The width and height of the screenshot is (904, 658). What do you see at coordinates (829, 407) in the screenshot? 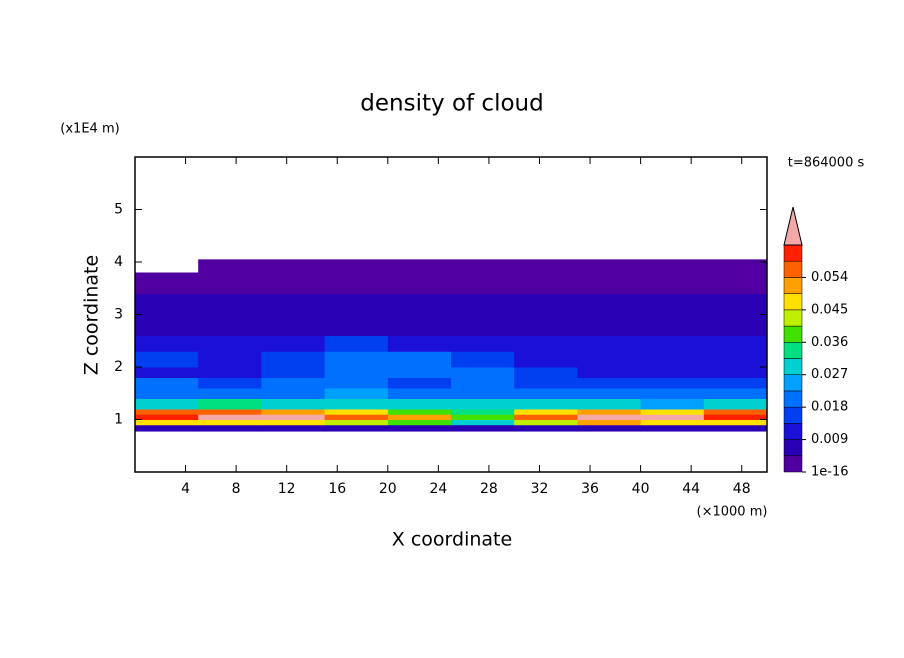
I see `colorbar-tick-label: 0.018` at bounding box center [829, 407].